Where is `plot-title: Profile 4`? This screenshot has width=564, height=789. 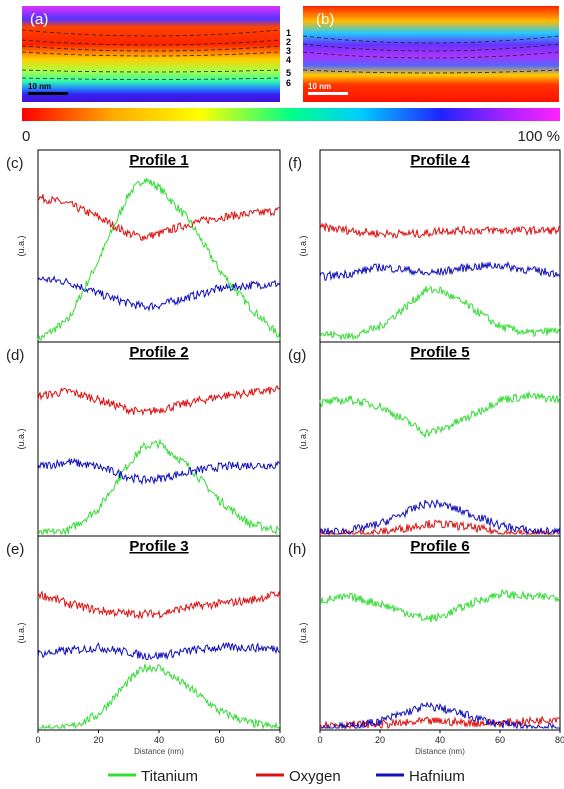 plot-title: Profile 4 is located at coordinates (440, 160).